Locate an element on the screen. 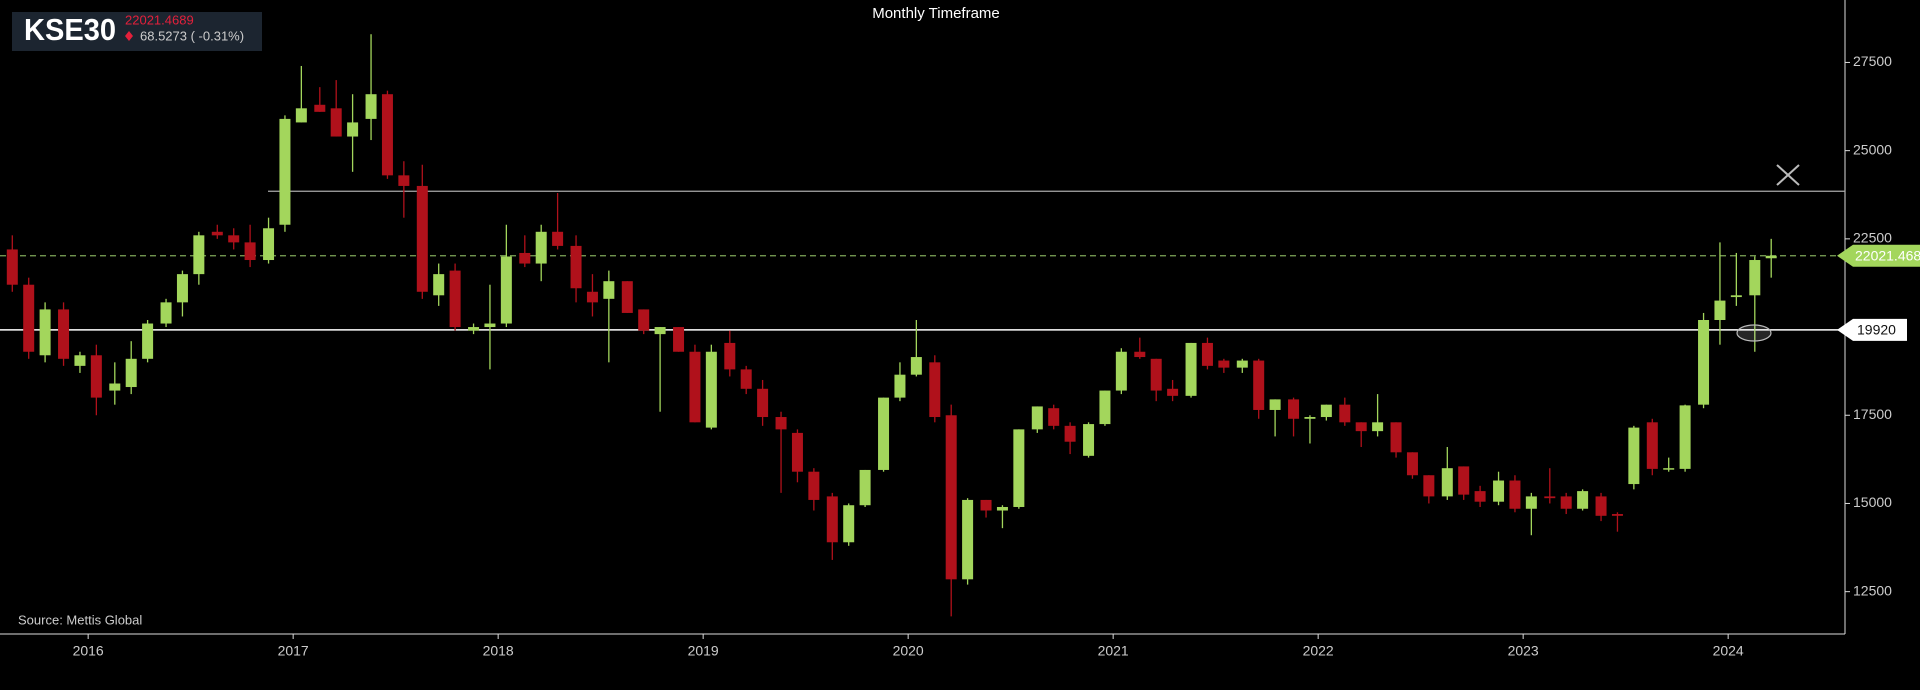  y-tick-label: 25000 is located at coordinates (1872, 149).